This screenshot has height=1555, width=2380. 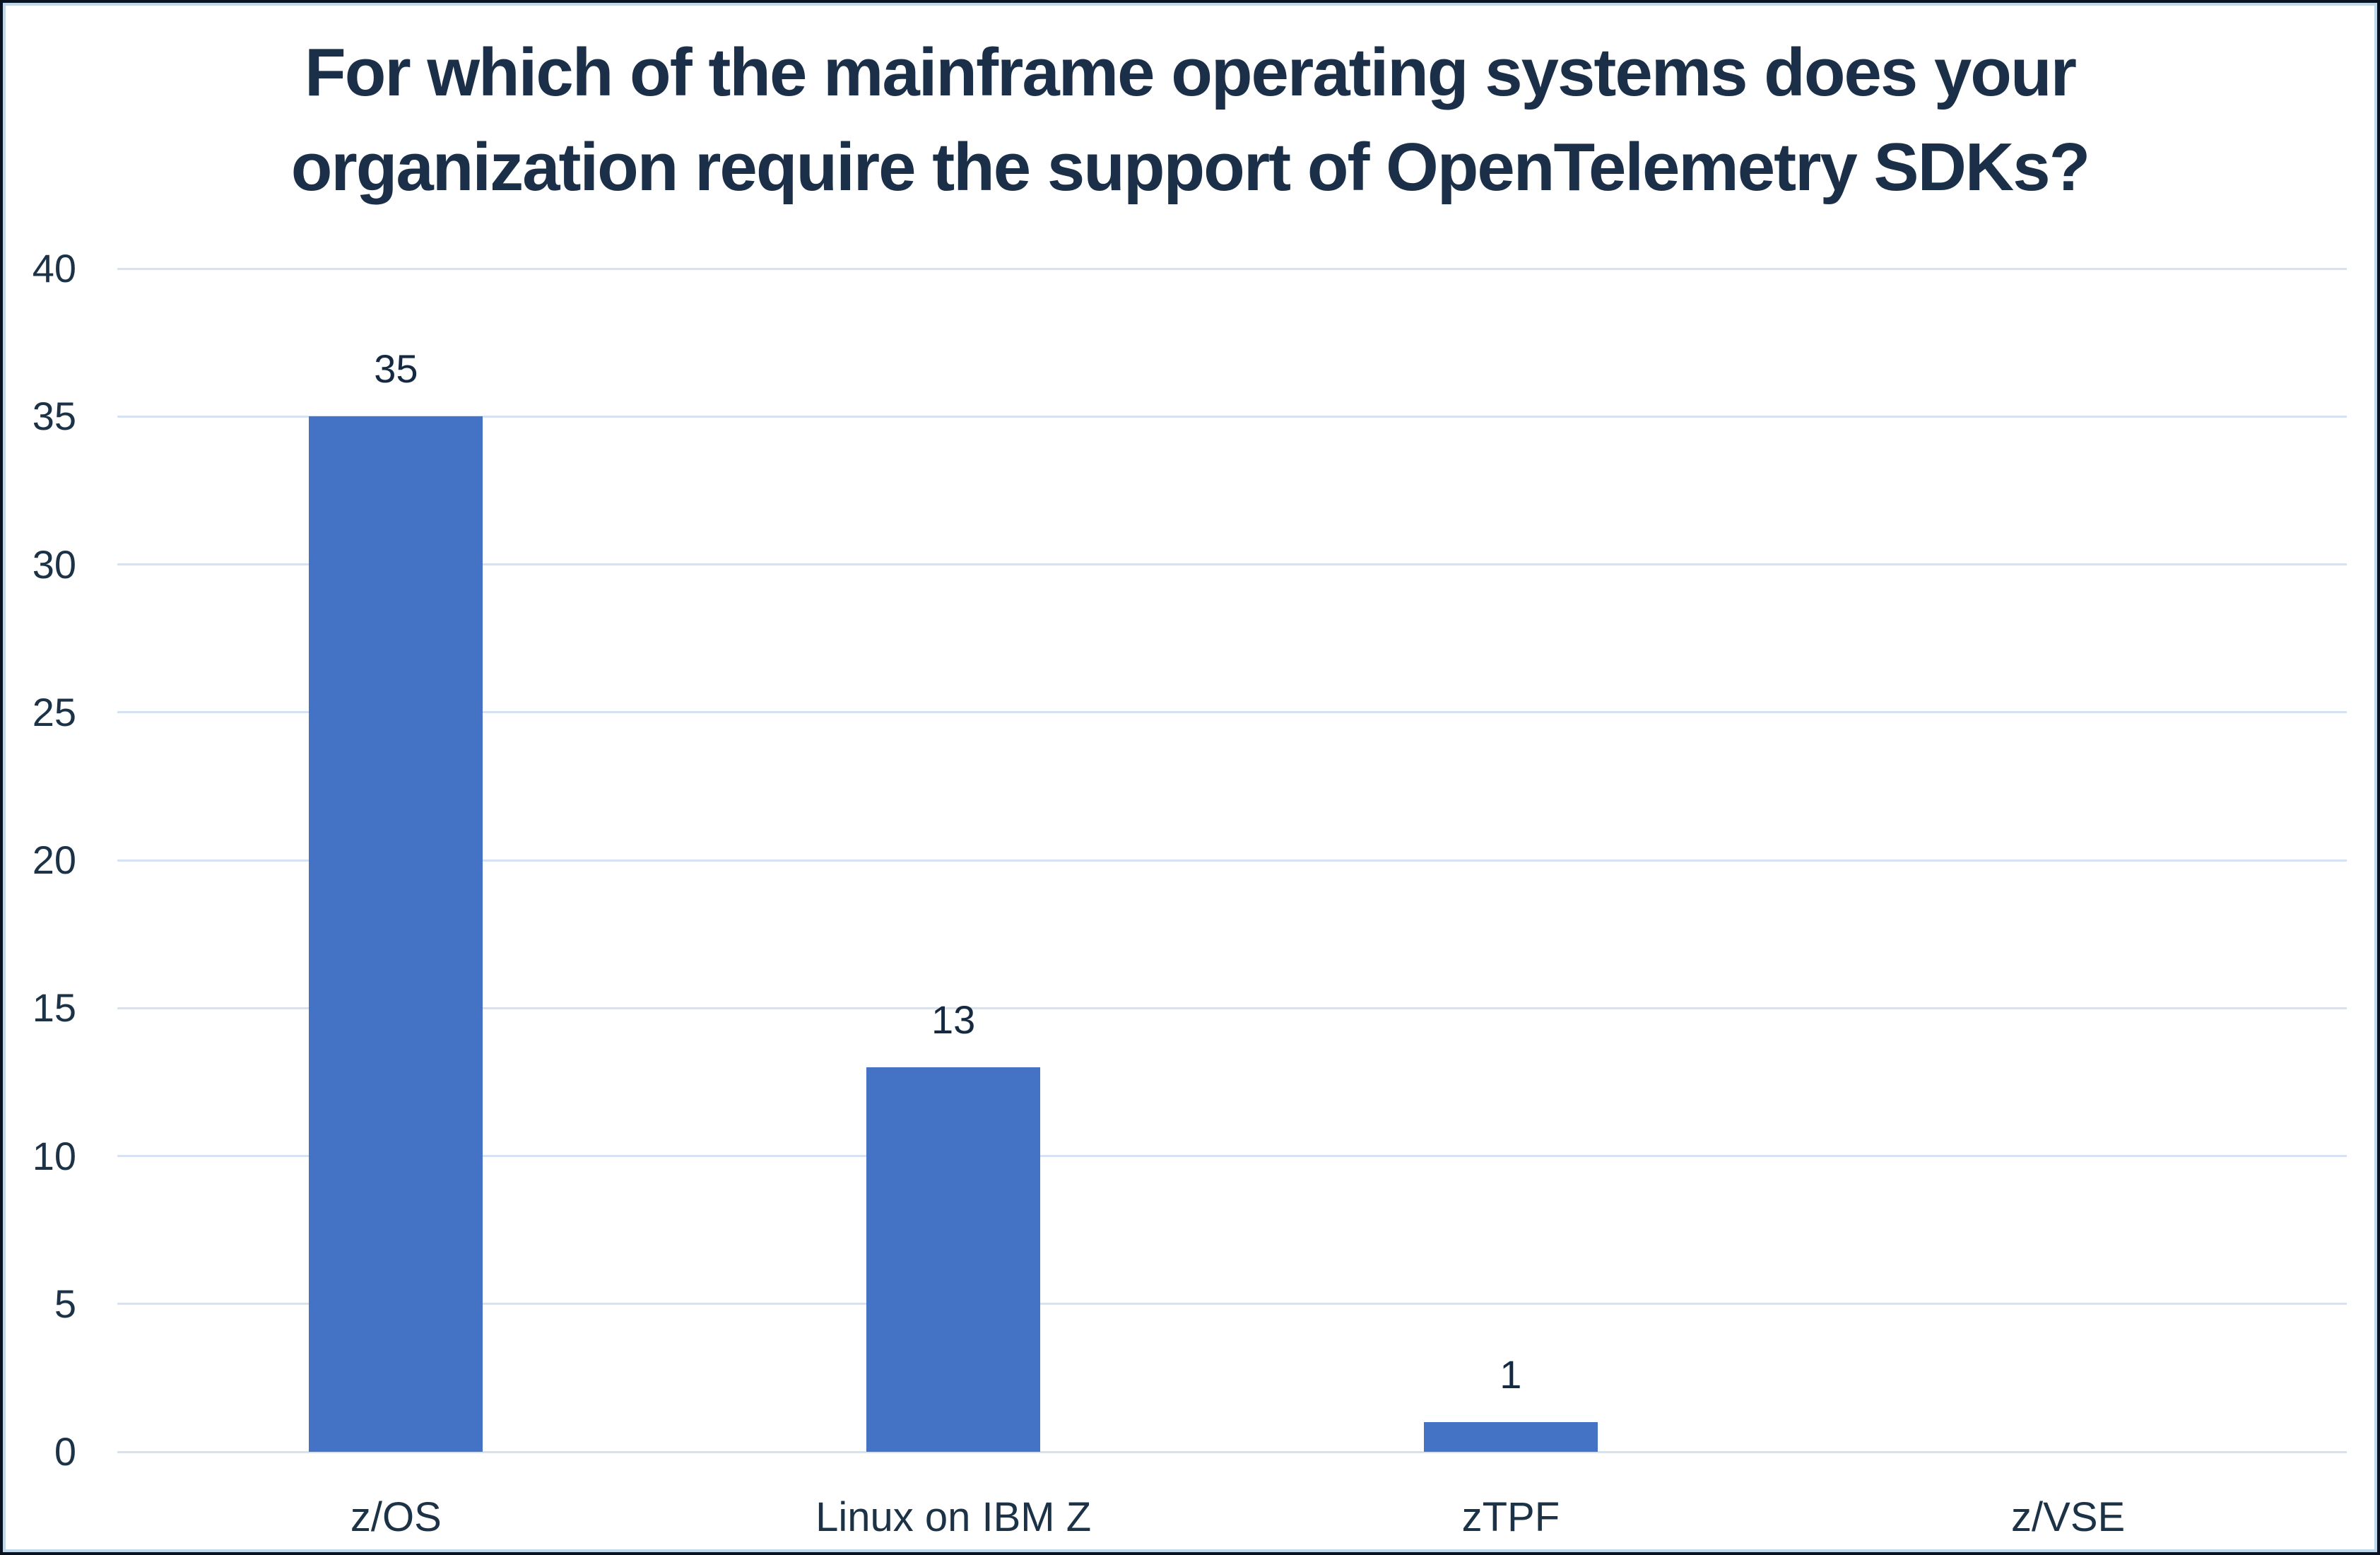 What do you see at coordinates (1511, 1437) in the screenshot?
I see `bar-ztpf` at bounding box center [1511, 1437].